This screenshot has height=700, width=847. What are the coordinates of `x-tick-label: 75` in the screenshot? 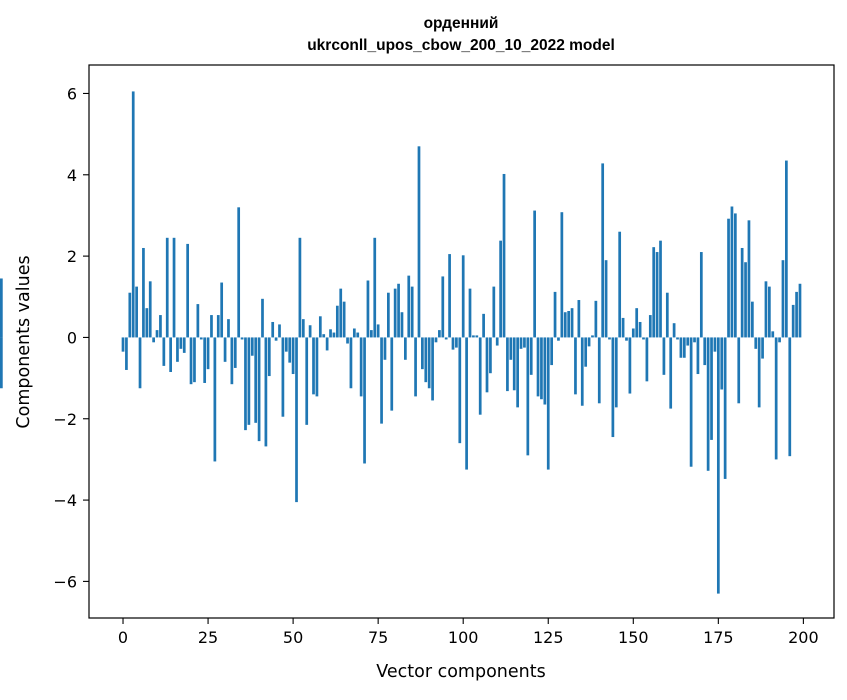 It's located at (378, 637).